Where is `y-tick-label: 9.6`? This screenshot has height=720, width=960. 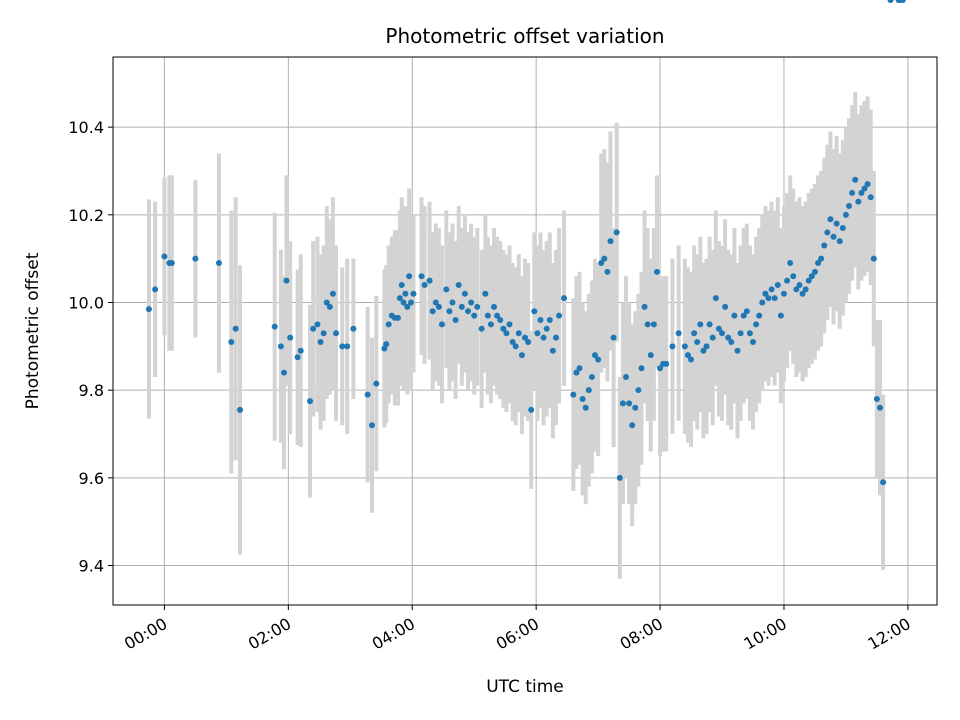 y-tick-label: 9.6 is located at coordinates (91, 478).